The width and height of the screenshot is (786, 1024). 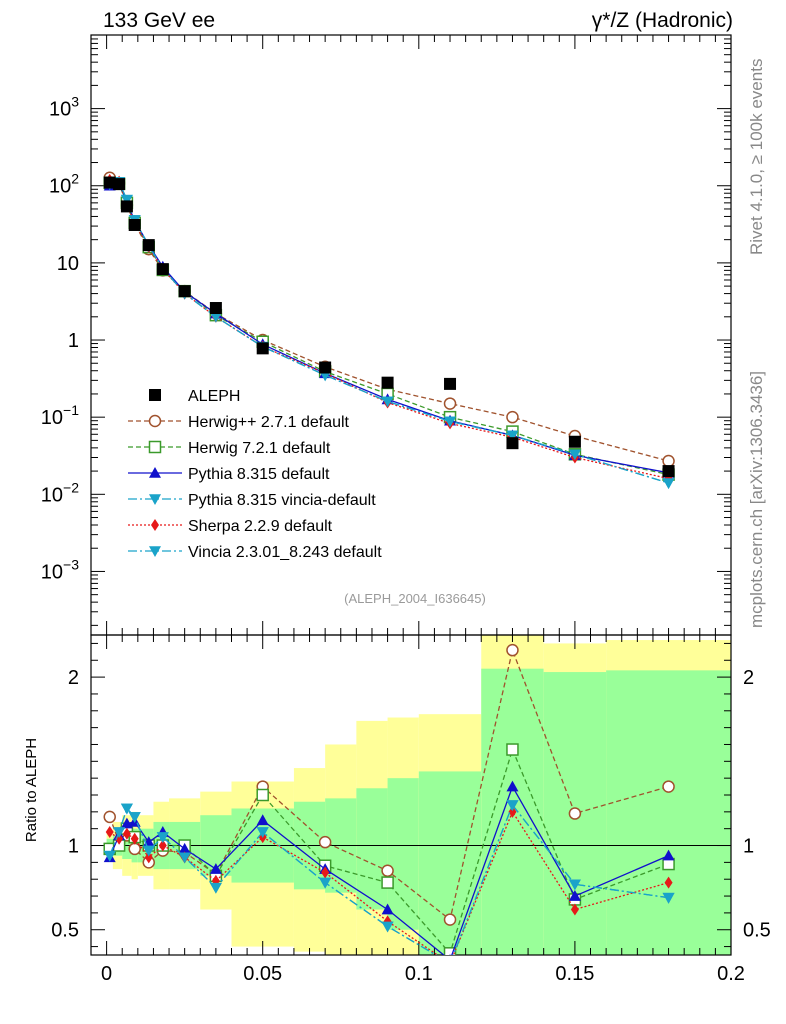 What do you see at coordinates (259, 474) in the screenshot?
I see `legend-label-pythia: Pythia 8.315 default` at bounding box center [259, 474].